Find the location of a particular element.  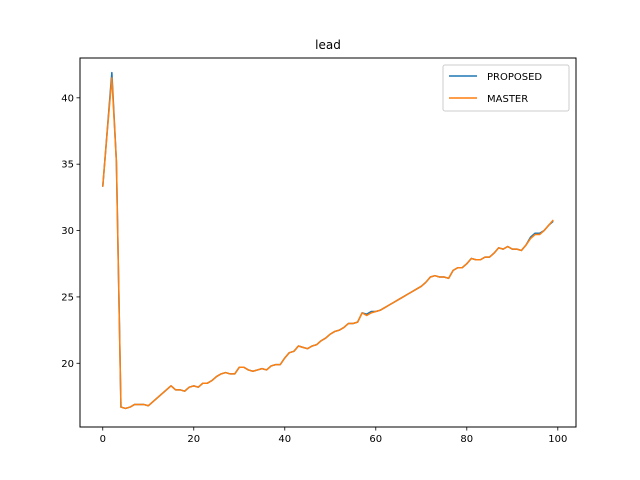

legend: PROPOSED MASTER is located at coordinates (506, 88).